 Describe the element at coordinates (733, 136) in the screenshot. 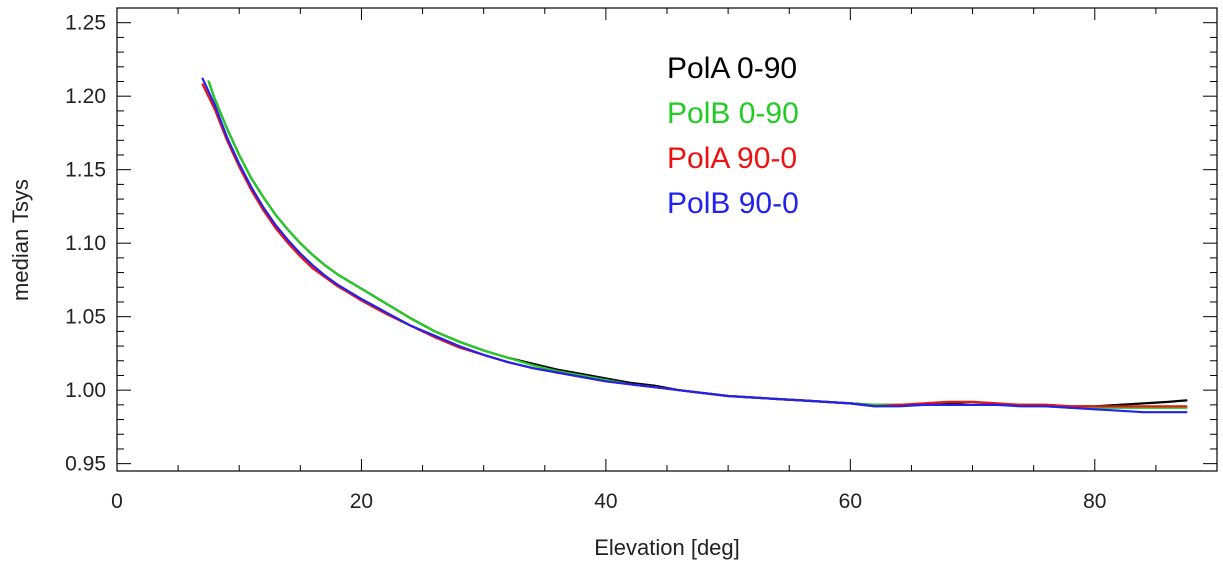

I see `legend: PolA 0-90 PolB 0-90 PolA 90-0 PolB 90-0` at that location.